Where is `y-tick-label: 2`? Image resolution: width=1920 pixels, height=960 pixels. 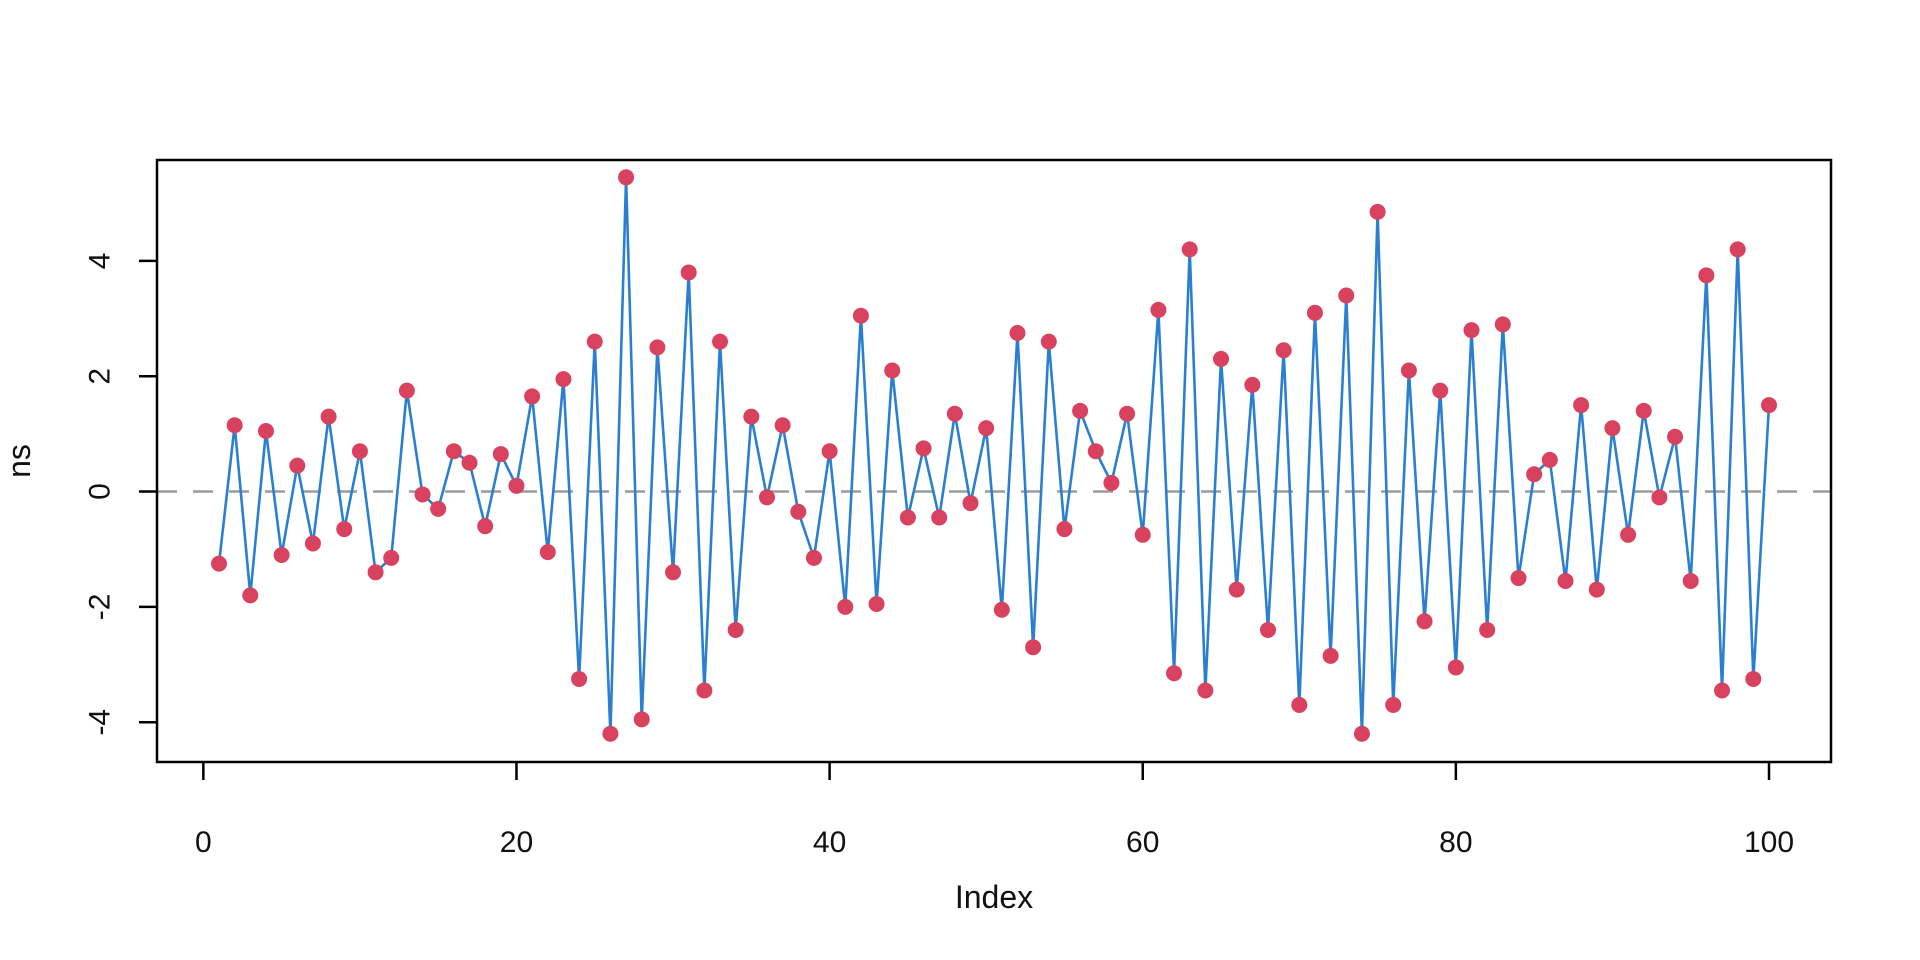
y-tick-label: 2 is located at coordinates (100, 376).